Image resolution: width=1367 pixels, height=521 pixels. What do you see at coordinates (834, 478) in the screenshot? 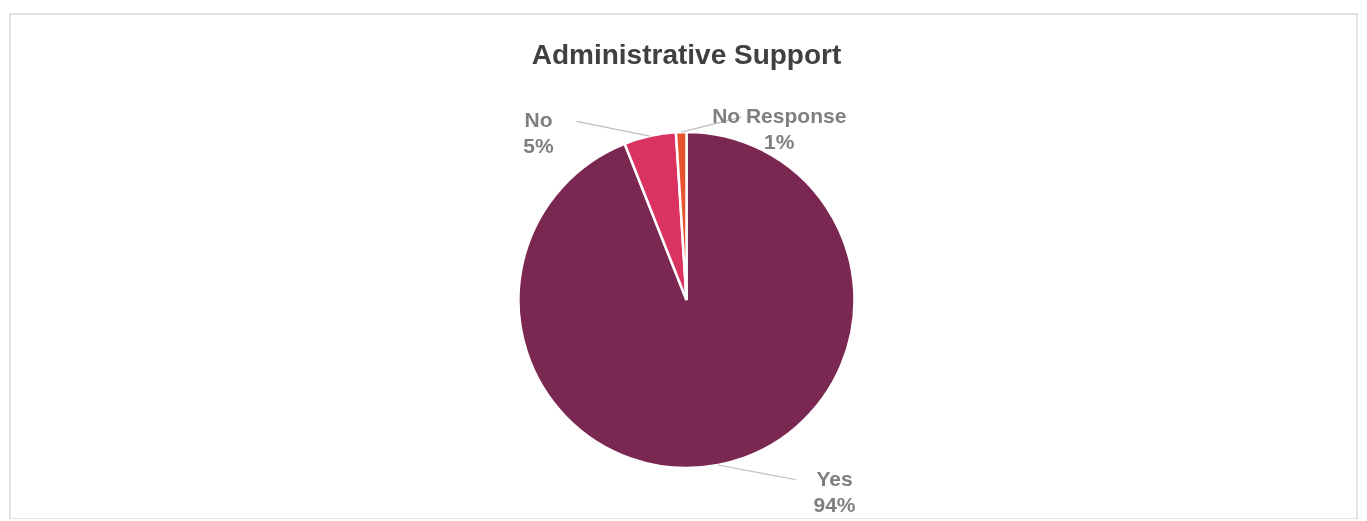
I see `slice-label: Yes` at bounding box center [834, 478].